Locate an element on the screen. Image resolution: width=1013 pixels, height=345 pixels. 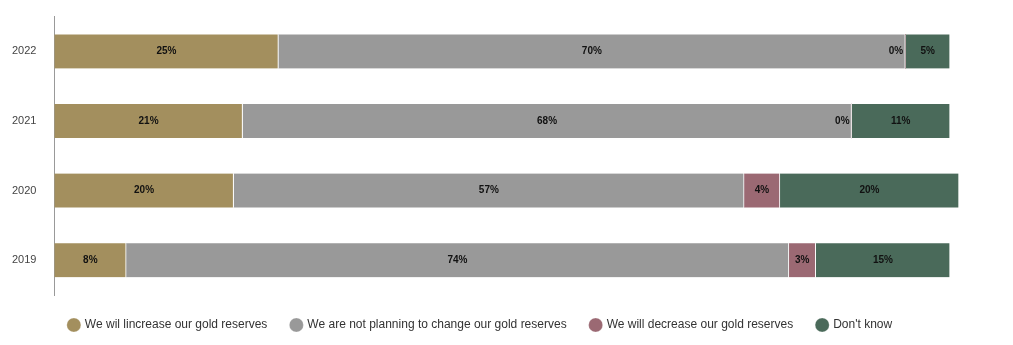
legend-label: We are not planning to change our gold reserves is located at coordinates (437, 324).